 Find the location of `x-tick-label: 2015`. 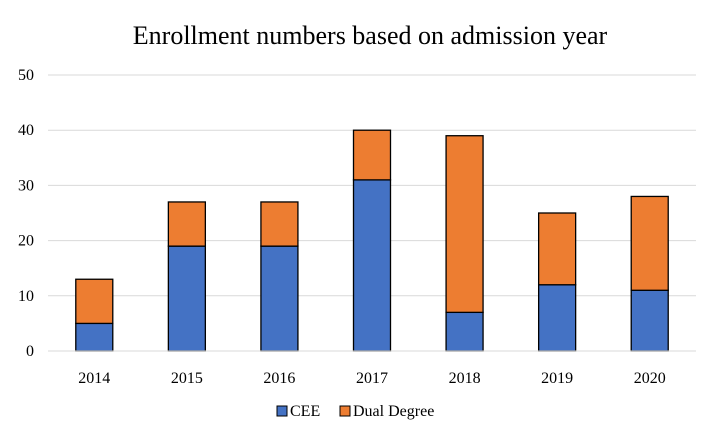

x-tick-label: 2015 is located at coordinates (187, 378).